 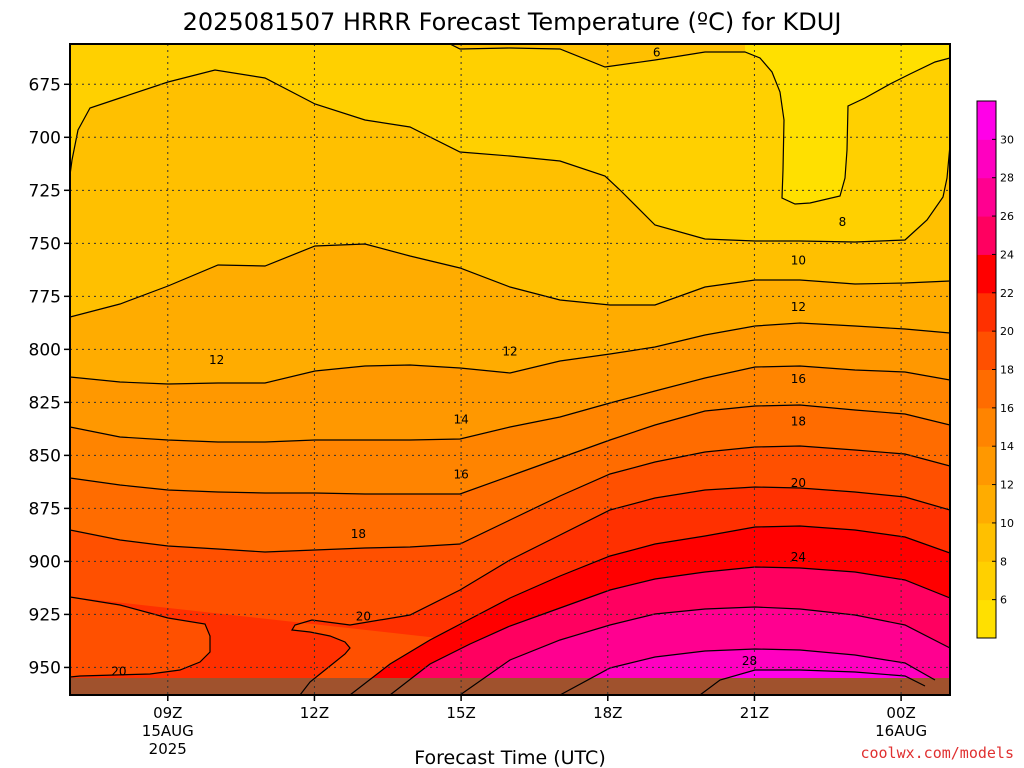 I want to click on colorbar-tick-label: 10, so click(x=1007, y=523).